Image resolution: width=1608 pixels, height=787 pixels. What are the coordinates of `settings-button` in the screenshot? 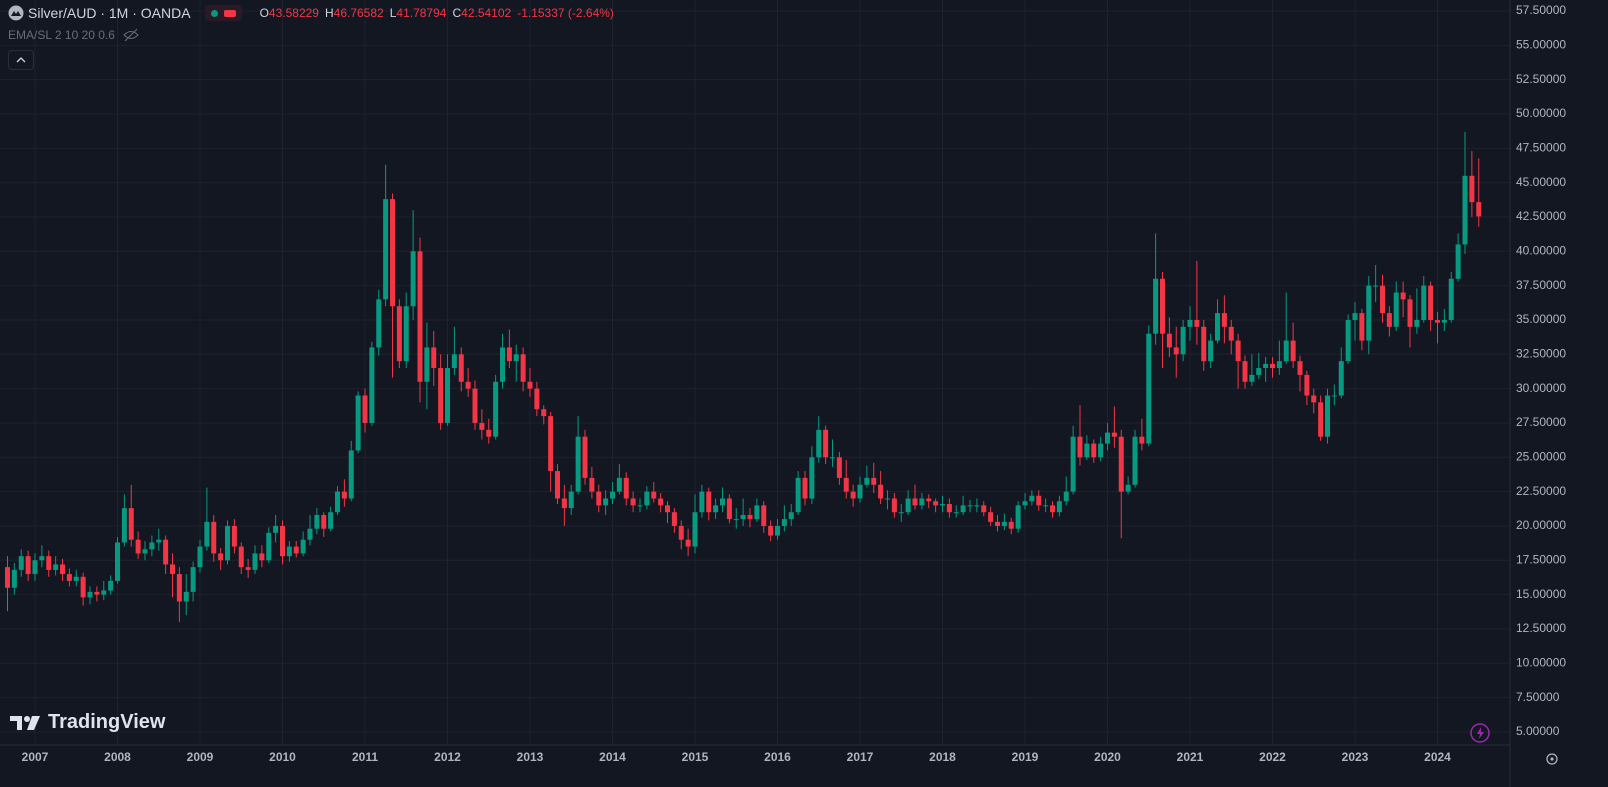 It's located at (1552, 759).